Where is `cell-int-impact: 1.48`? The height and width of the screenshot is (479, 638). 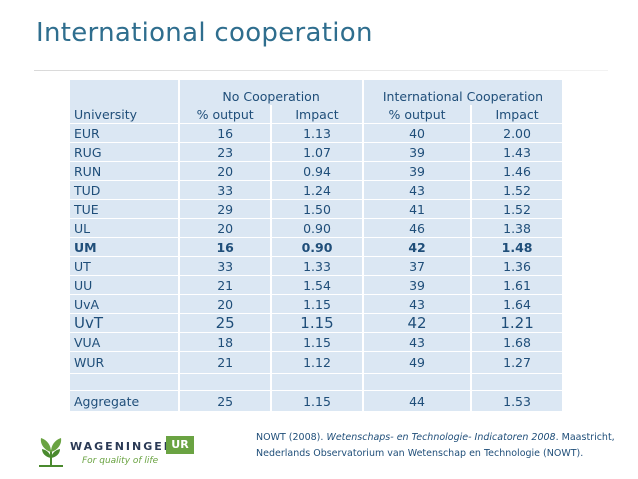 cell-int-impact: 1.48 is located at coordinates (517, 246).